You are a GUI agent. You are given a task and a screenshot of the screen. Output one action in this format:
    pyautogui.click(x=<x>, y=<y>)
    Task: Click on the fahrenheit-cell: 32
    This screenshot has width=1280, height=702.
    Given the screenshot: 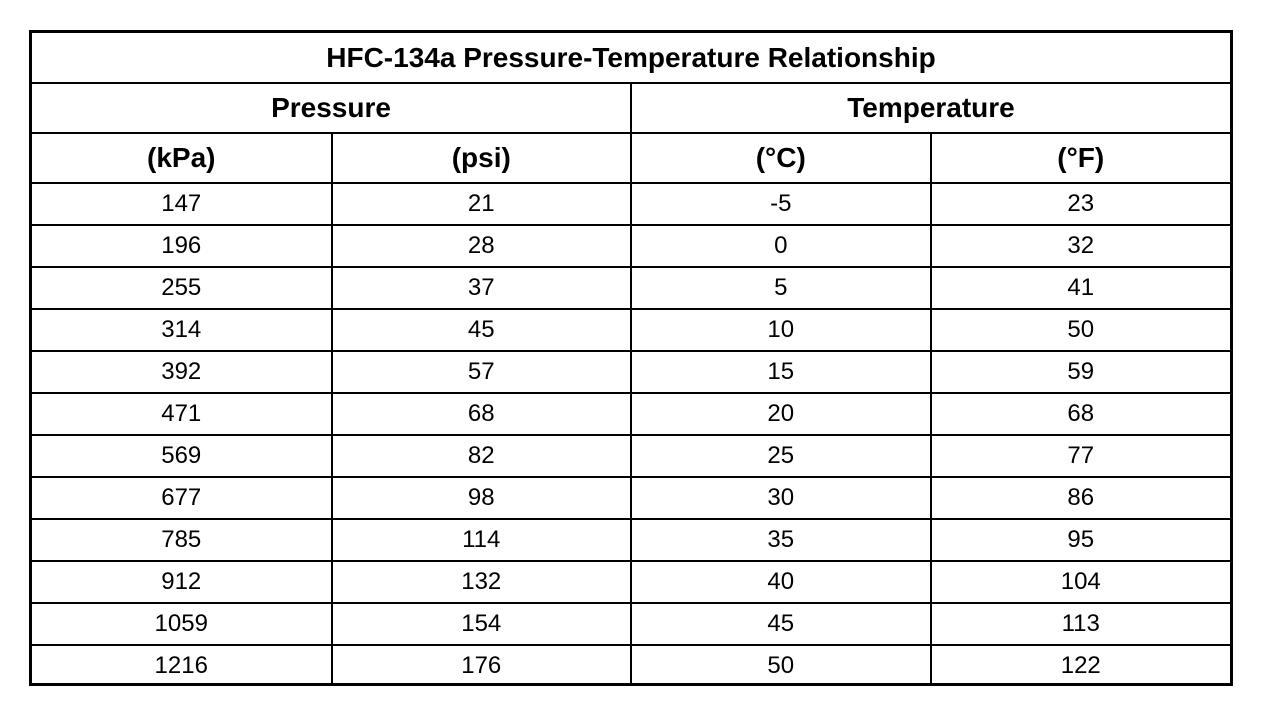 What is the action you would take?
    pyautogui.click(x=1079, y=246)
    